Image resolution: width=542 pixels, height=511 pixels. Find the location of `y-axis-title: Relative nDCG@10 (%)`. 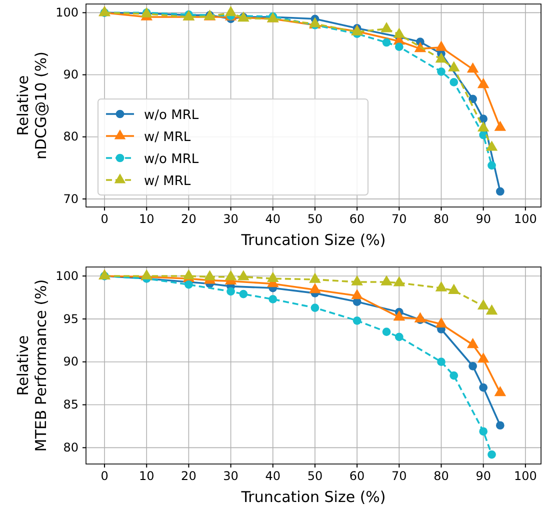

y-axis-title: Relative nDCG@10 (%) is located at coordinates (32, 106).